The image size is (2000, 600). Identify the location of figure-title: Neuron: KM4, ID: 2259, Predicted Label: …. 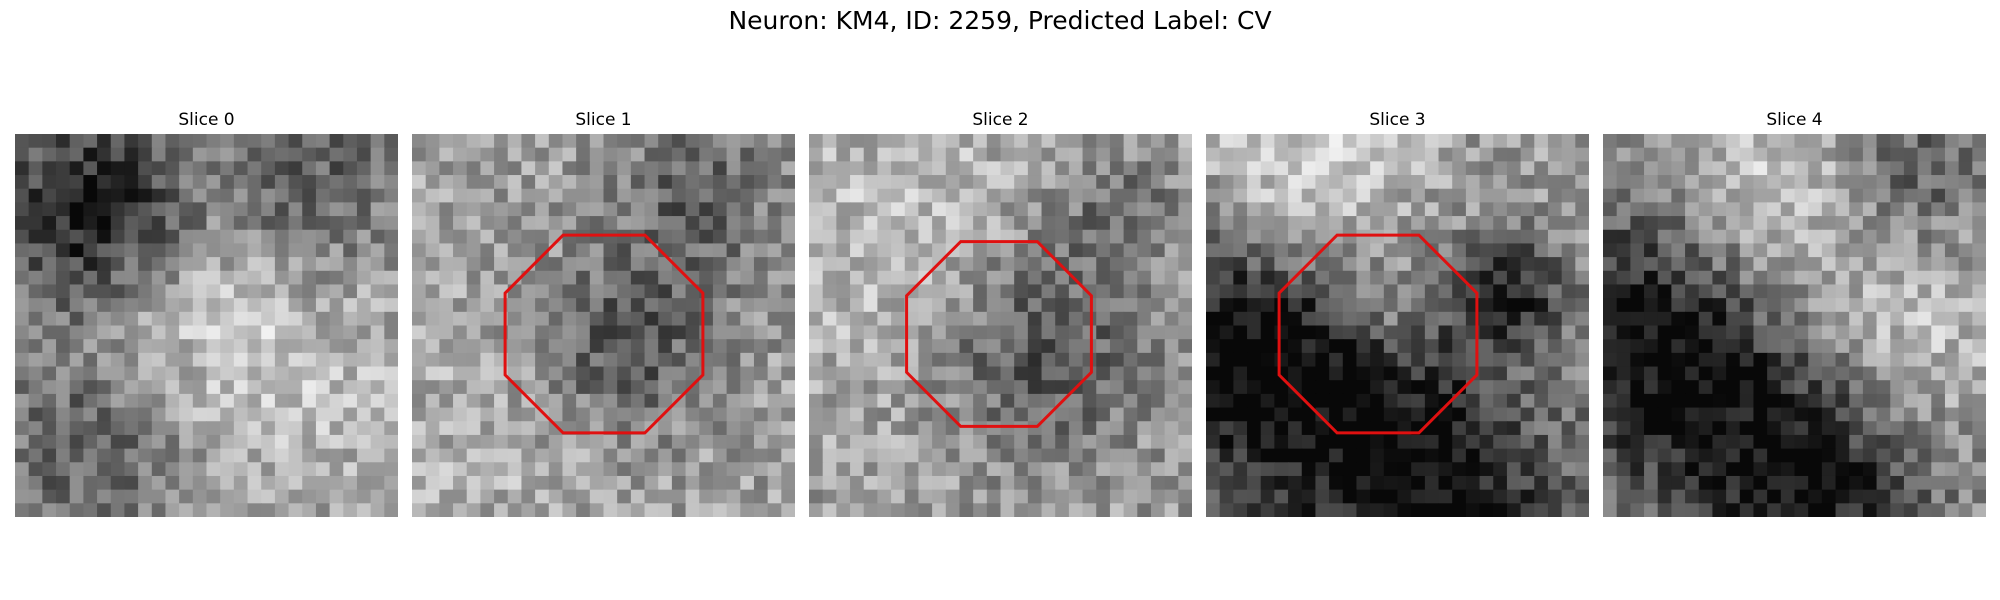
(1000, 20).